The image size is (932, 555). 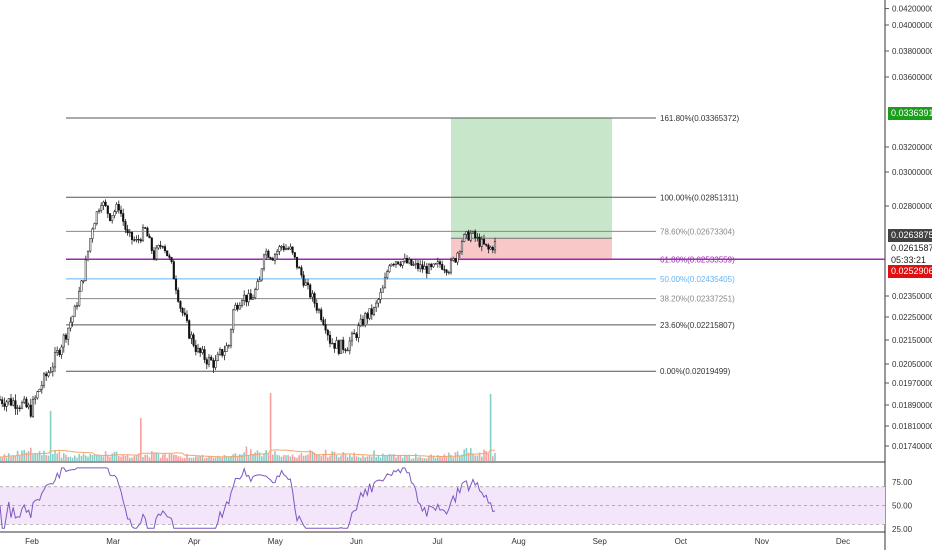 What do you see at coordinates (248, 427) in the screenshot?
I see `volume-histogram` at bounding box center [248, 427].